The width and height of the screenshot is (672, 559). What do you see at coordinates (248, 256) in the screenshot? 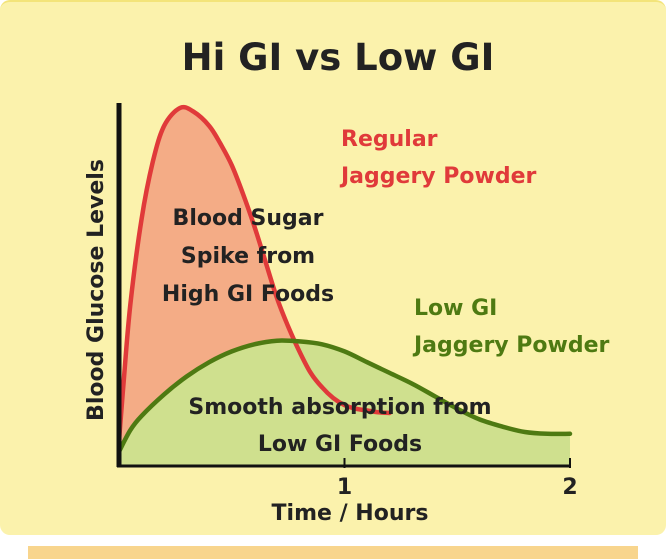
I see `high-gi-area-label-line-2: Spike from` at bounding box center [248, 256].